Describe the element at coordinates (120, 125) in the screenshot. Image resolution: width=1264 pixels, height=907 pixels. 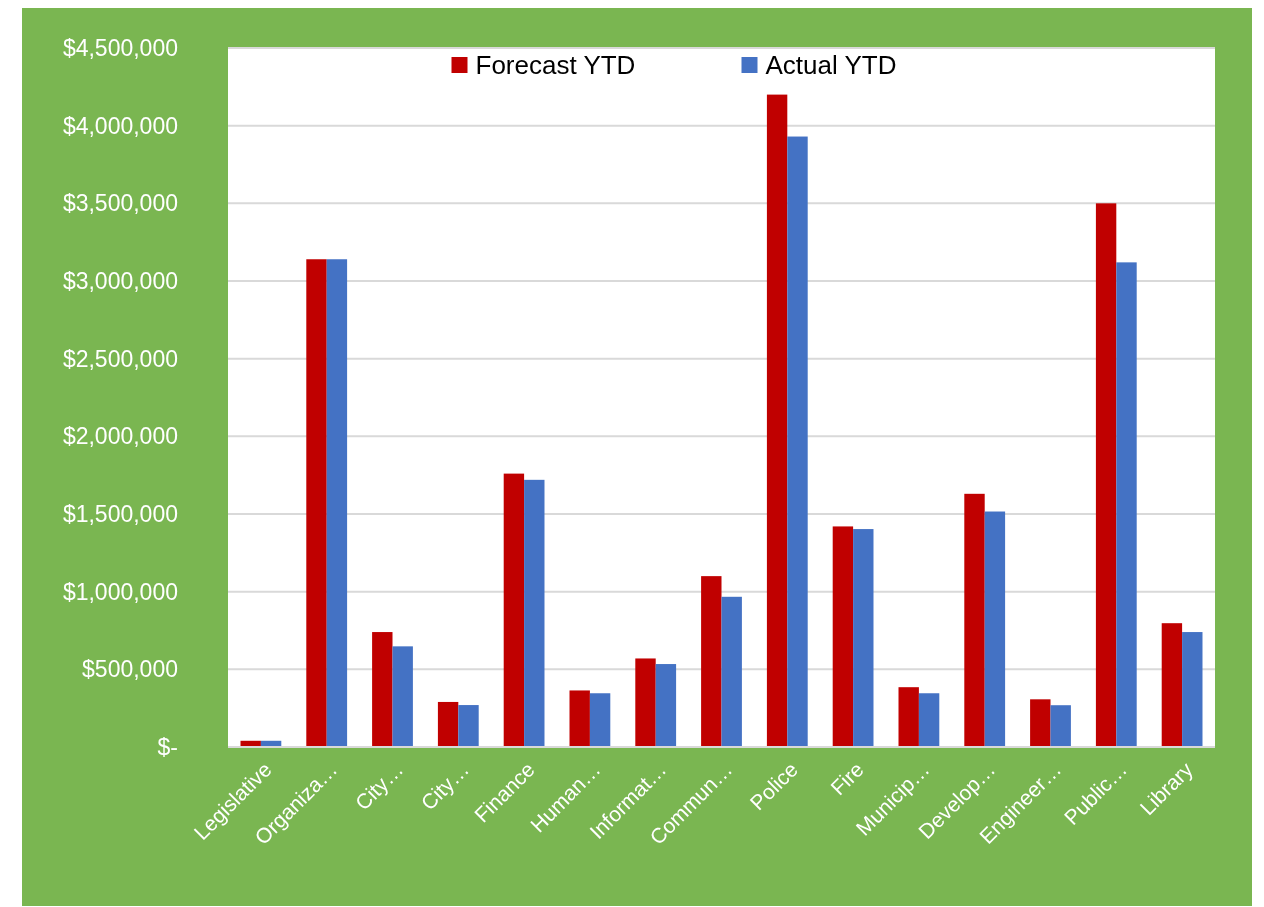
I see `y-tick-label: $4,000,000` at that location.